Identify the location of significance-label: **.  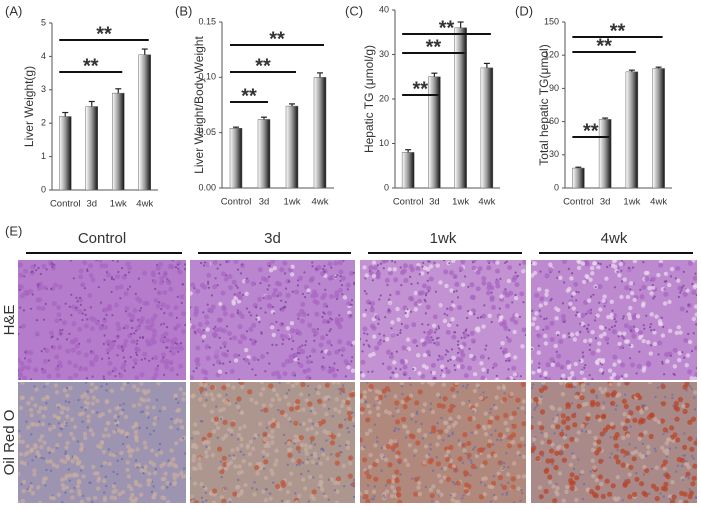
(420, 89).